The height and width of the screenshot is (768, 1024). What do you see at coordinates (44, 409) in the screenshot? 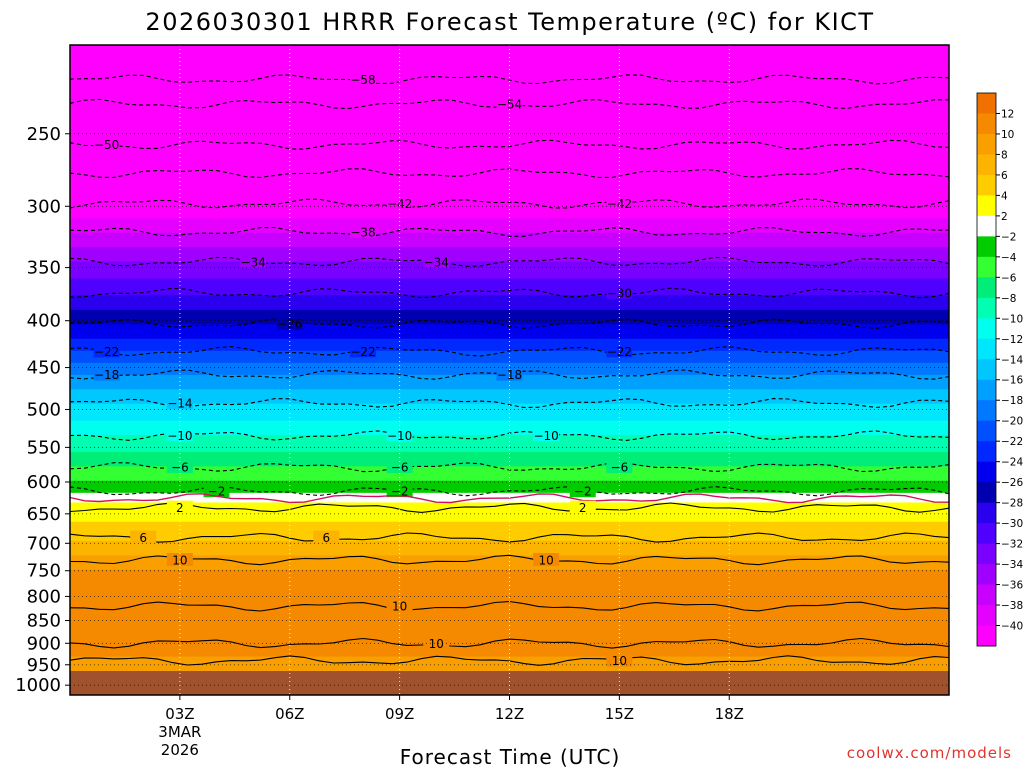
I see `y-tick-label: 500` at bounding box center [44, 409].